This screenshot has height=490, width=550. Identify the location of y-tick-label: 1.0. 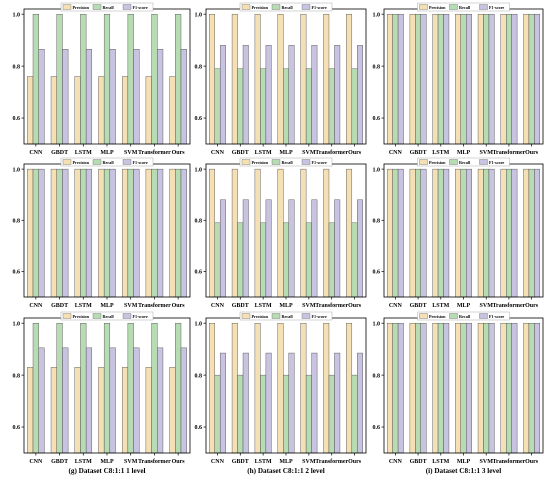
(199, 170).